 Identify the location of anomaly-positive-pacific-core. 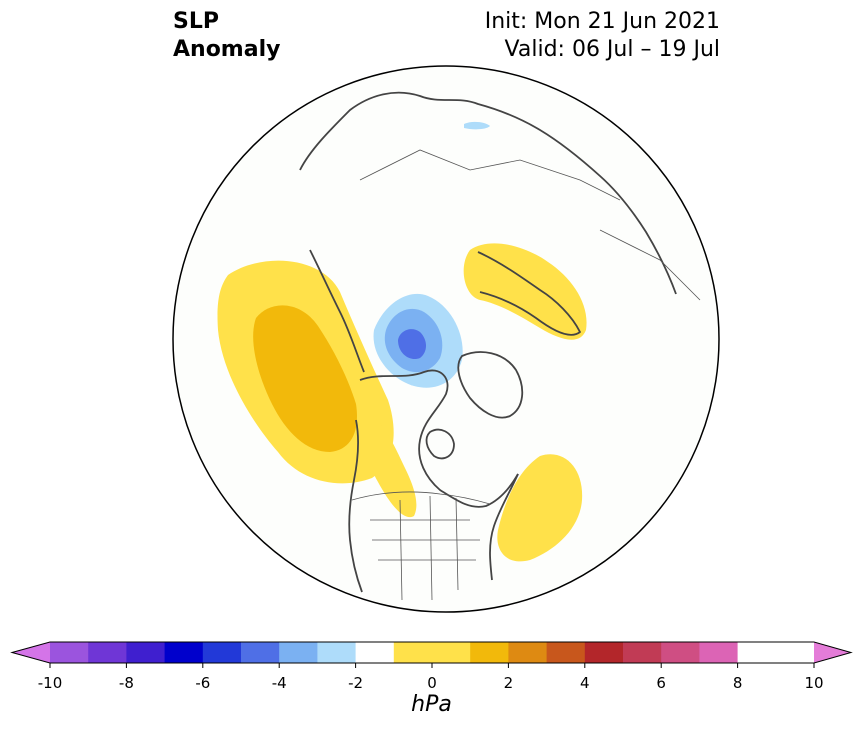
(305, 378).